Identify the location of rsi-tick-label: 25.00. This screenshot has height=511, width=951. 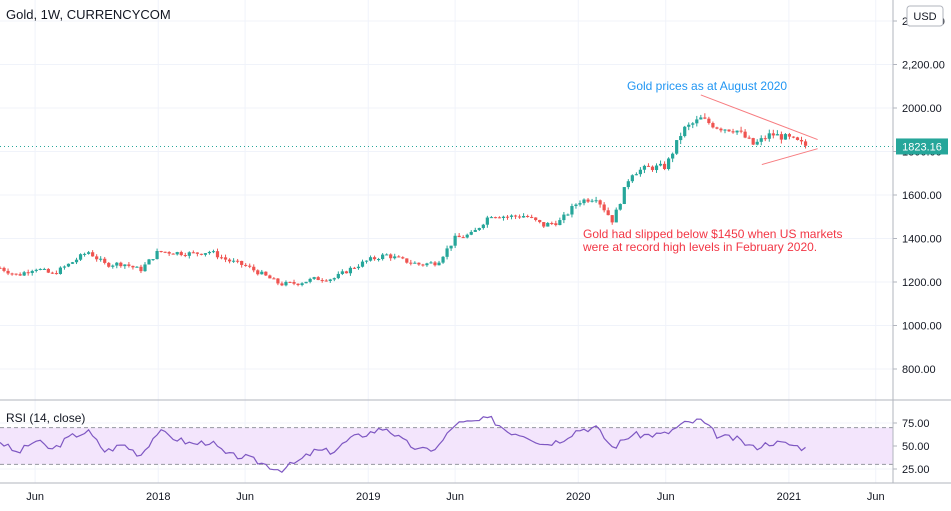
(916, 470).